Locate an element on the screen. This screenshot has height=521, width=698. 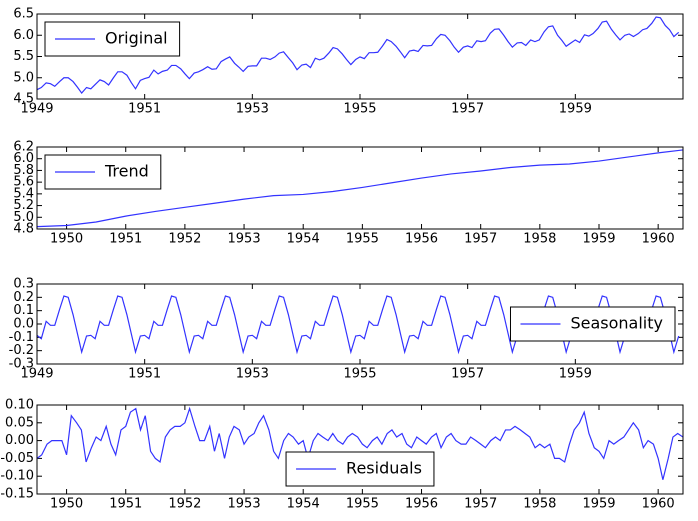
y-tick-label: 4.5 is located at coordinates (23, 99).